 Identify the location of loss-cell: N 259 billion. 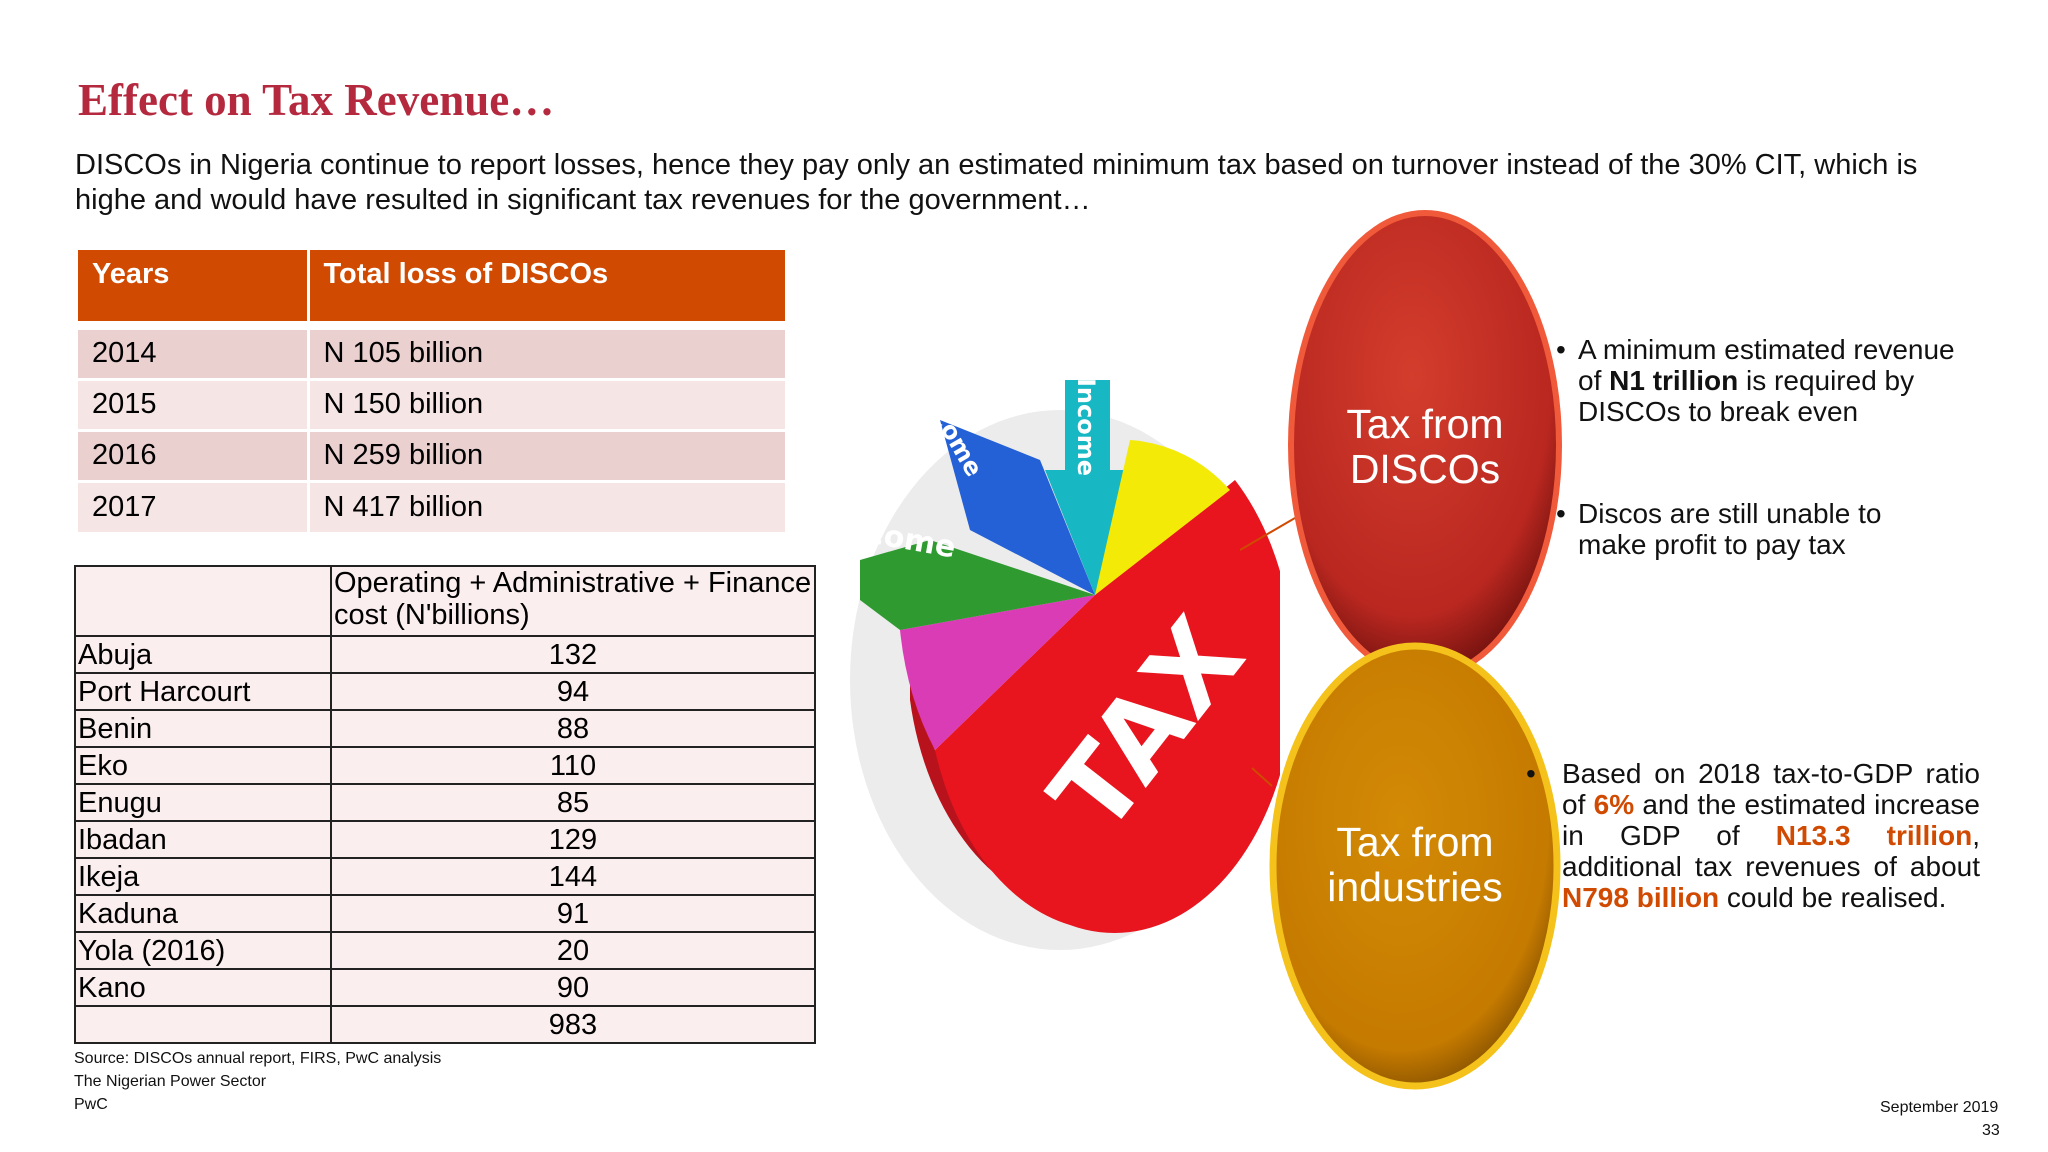
(546, 454).